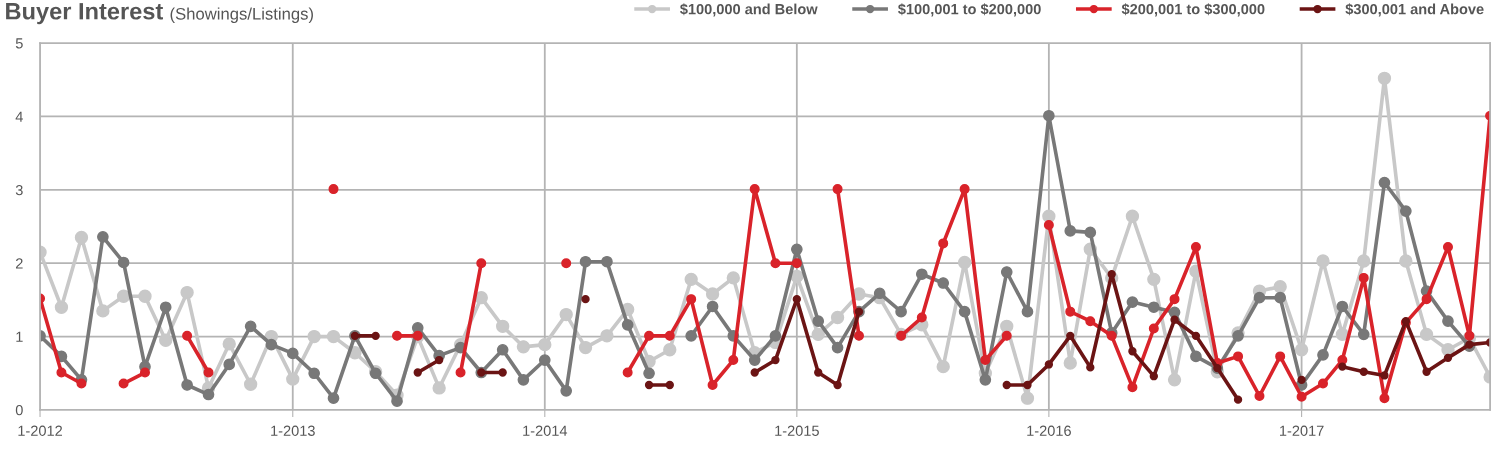 The width and height of the screenshot is (1505, 449). What do you see at coordinates (19, 263) in the screenshot?
I see `y-tick-label: 2` at bounding box center [19, 263].